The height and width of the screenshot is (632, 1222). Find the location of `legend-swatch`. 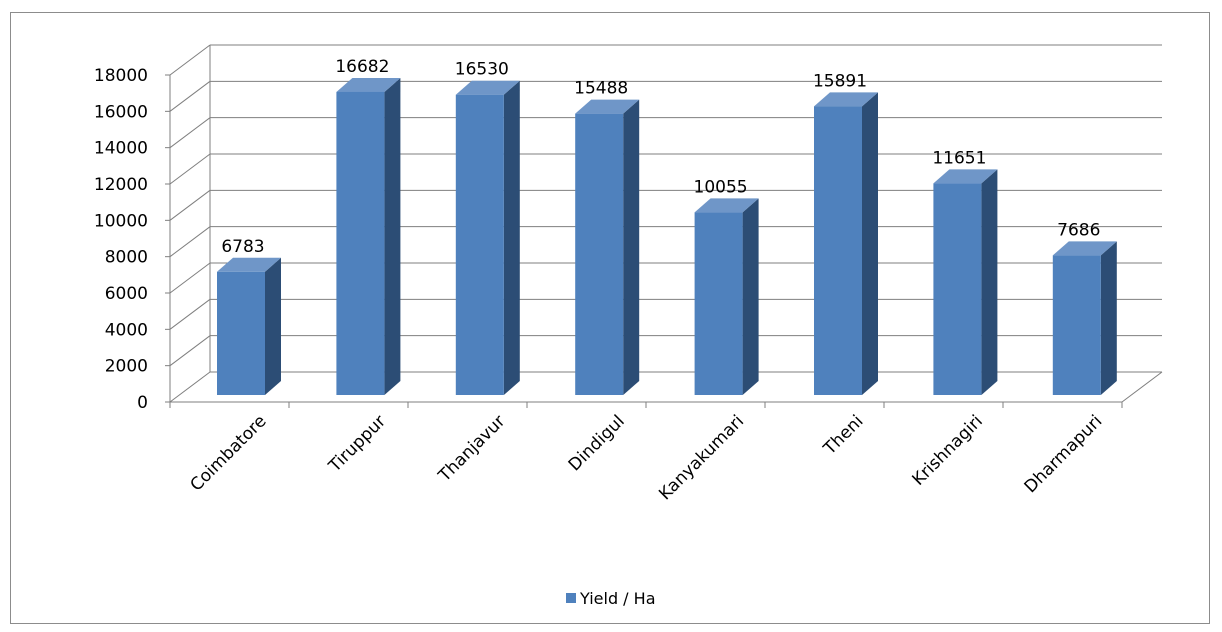

legend-swatch is located at coordinates (571, 598).